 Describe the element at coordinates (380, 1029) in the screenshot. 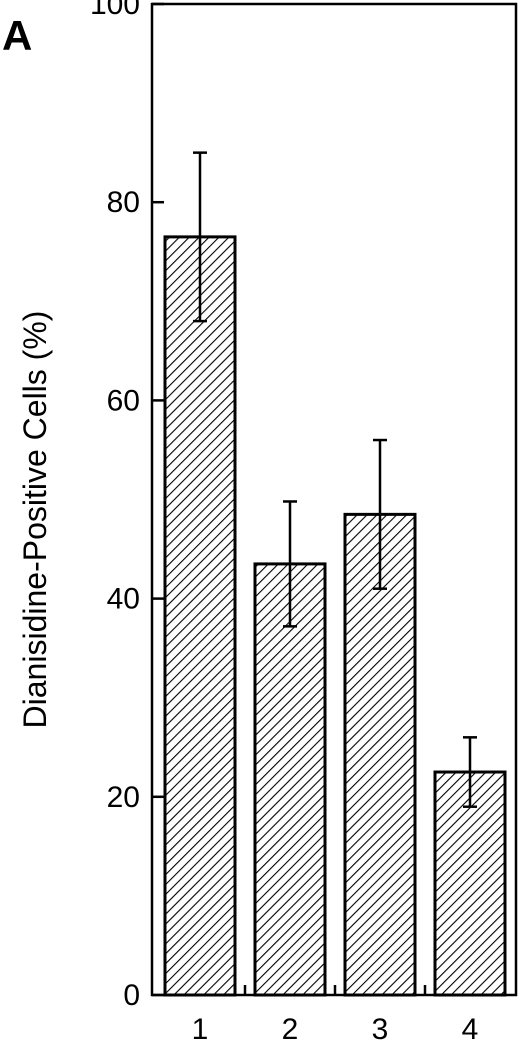

I see `x-tick-label: 3` at that location.